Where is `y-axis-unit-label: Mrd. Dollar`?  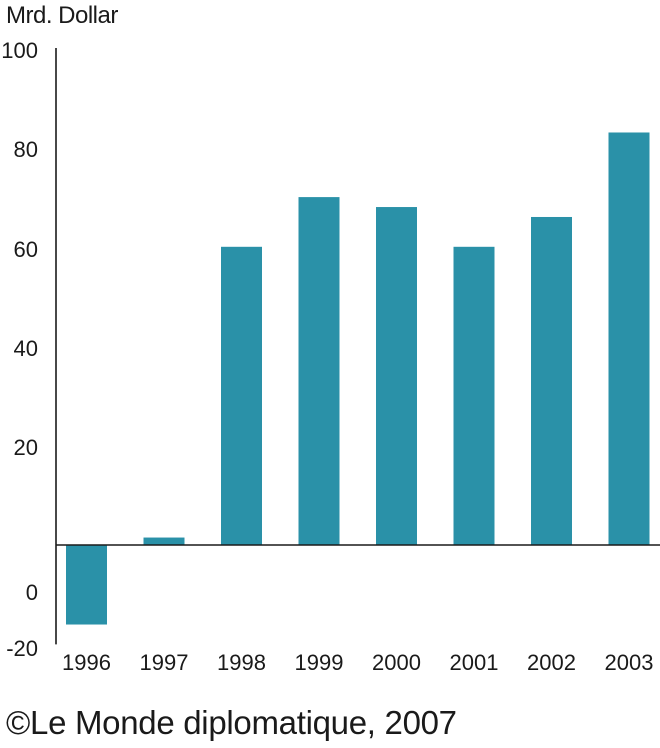 y-axis-unit-label: Mrd. Dollar is located at coordinates (62, 15).